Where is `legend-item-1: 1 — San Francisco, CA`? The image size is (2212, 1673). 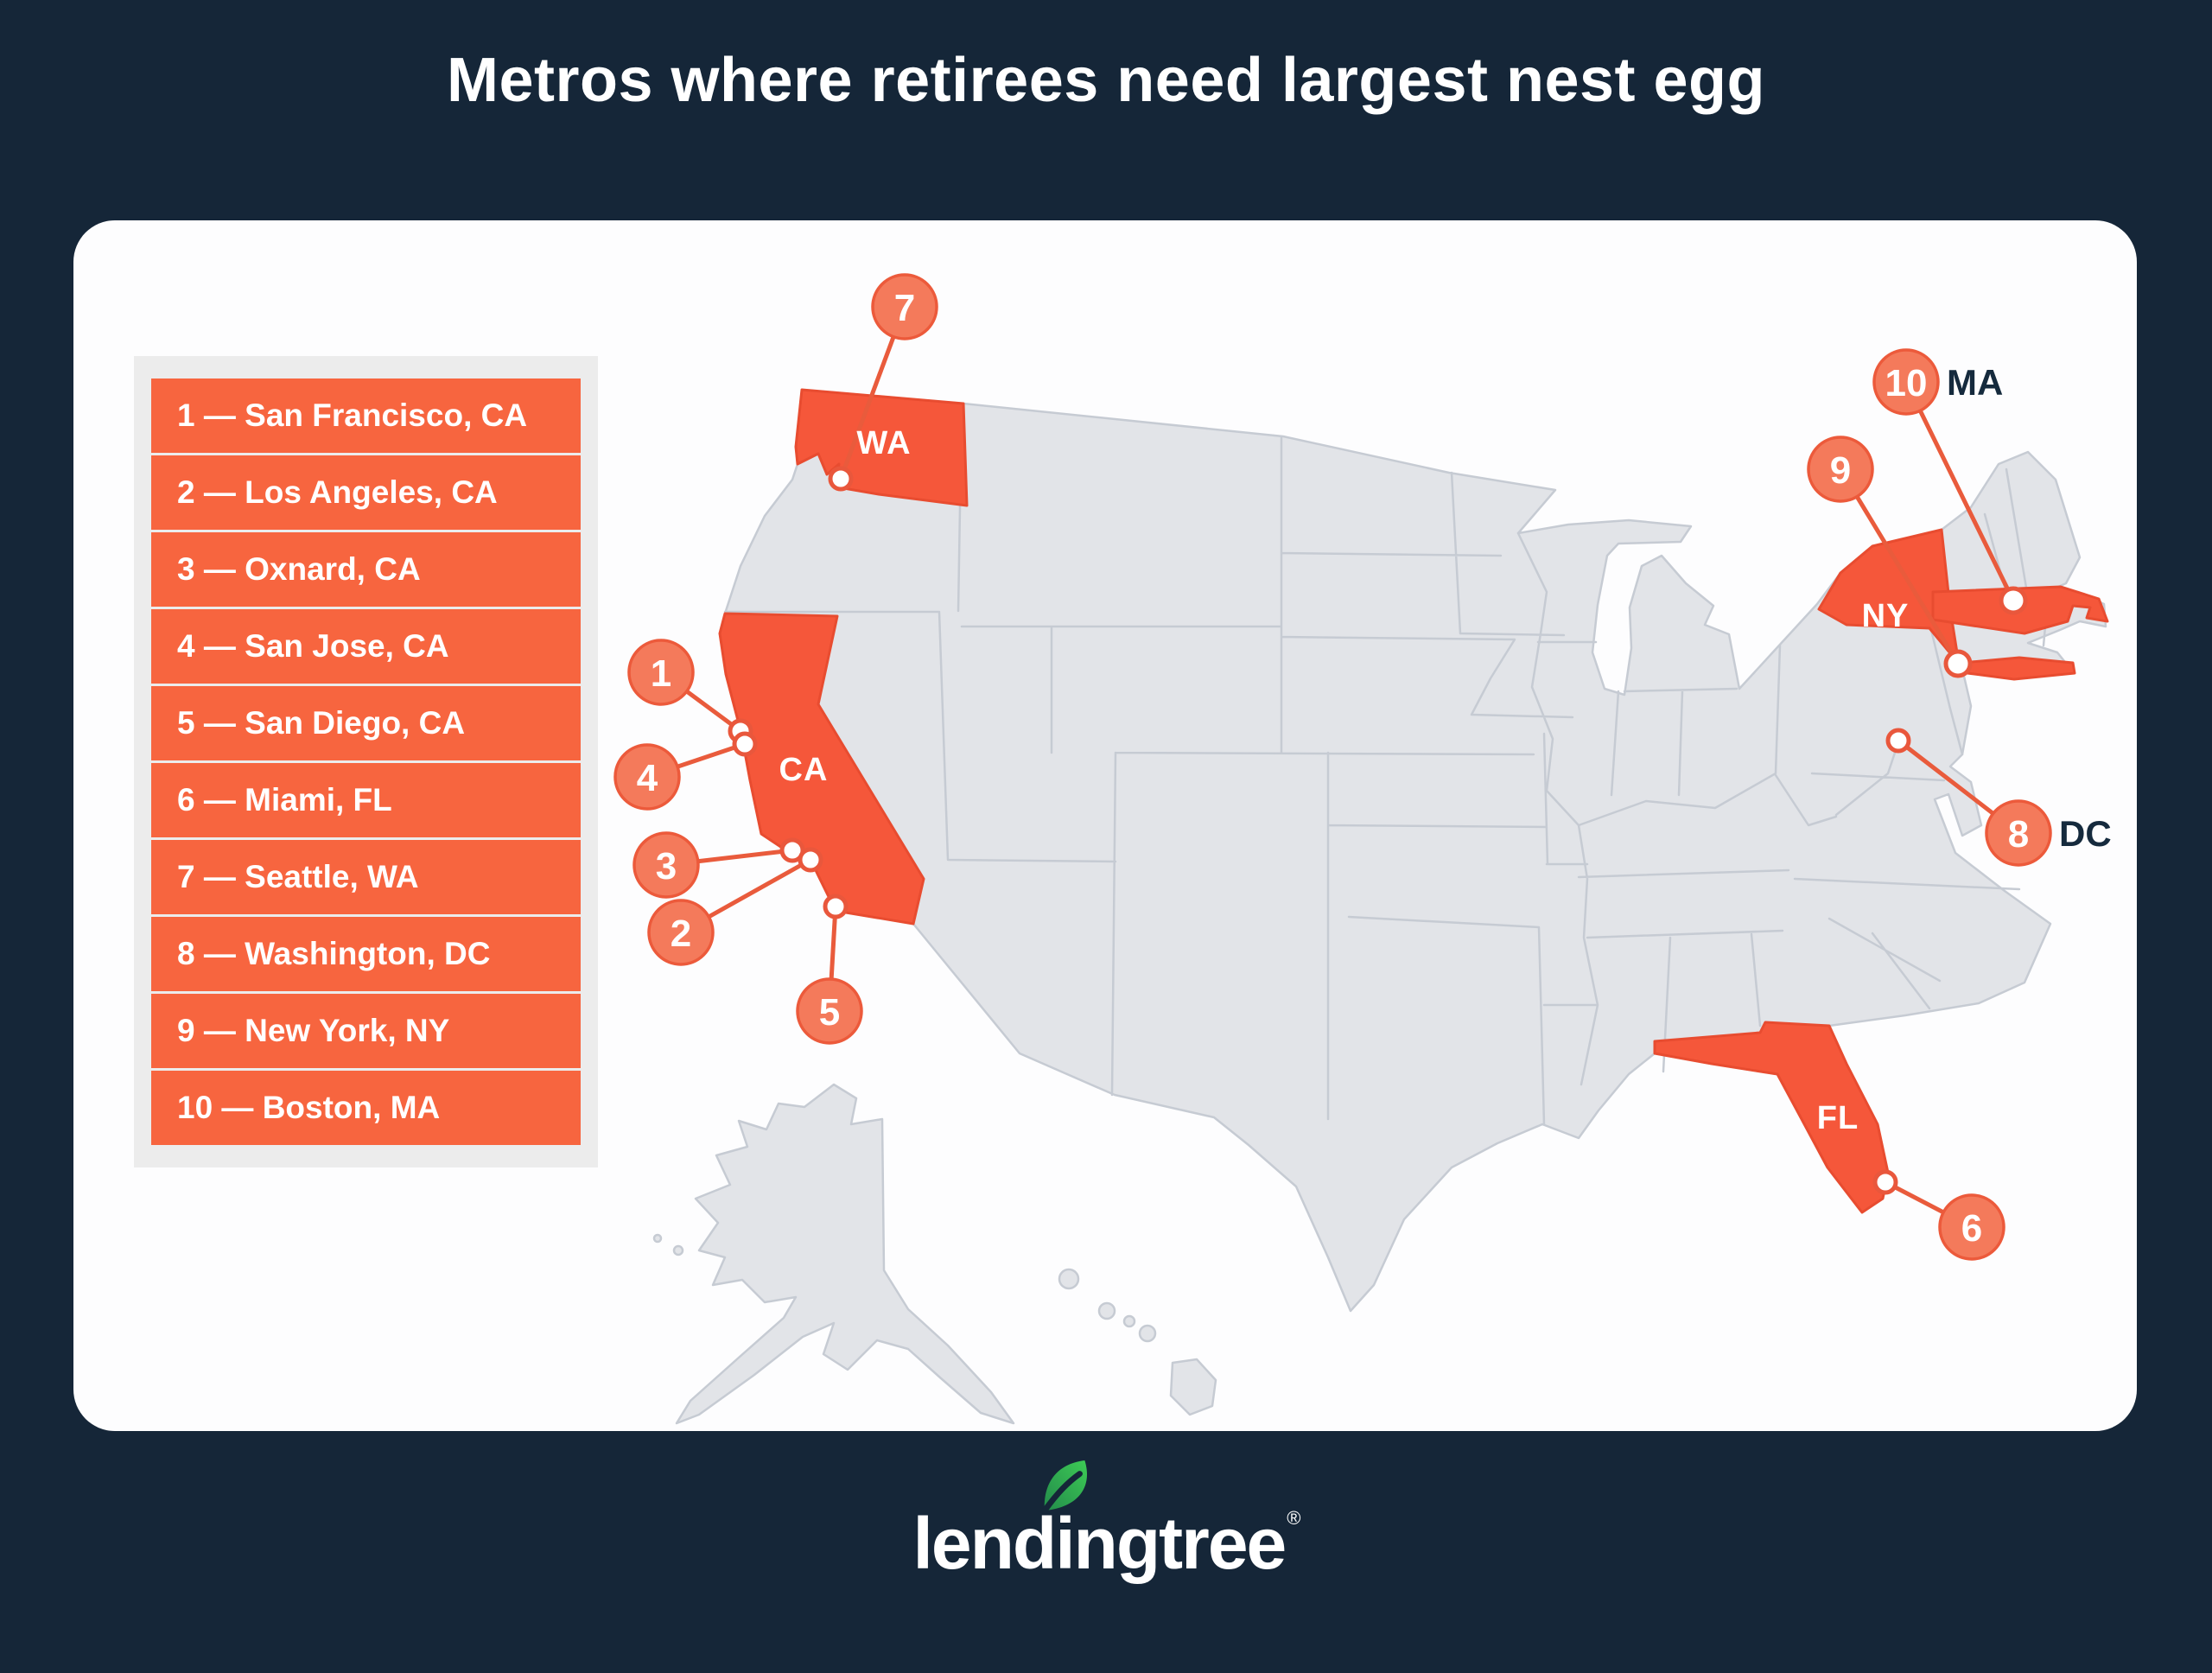
legend-item-1: 1 — San Francisco, CA is located at coordinates (366, 415).